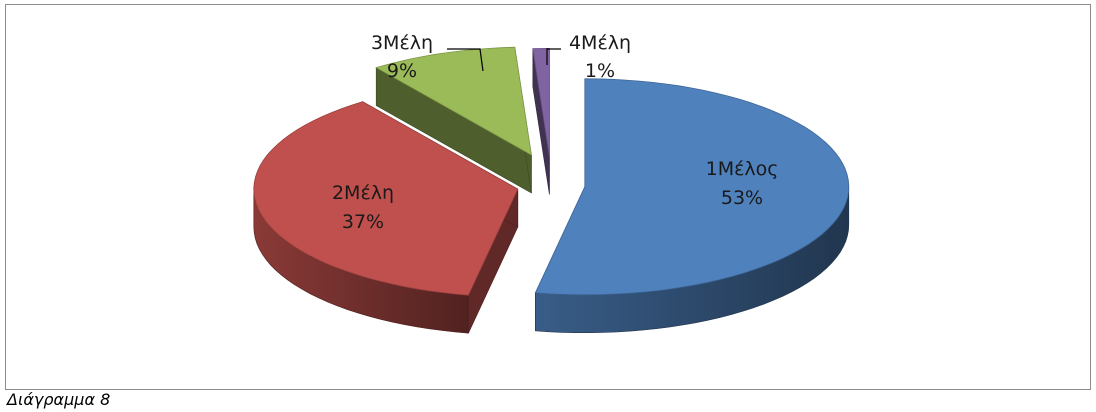 The image size is (1096, 412). Describe the element at coordinates (742, 198) in the screenshot. I see `slice-label-percent-0: 53%` at that location.